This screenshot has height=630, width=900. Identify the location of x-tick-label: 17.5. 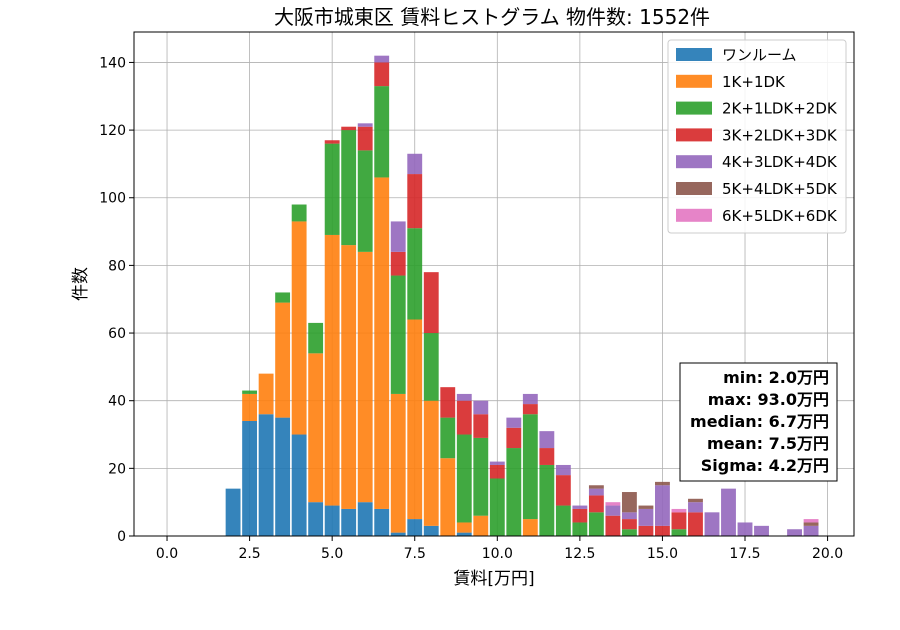
(744, 554).